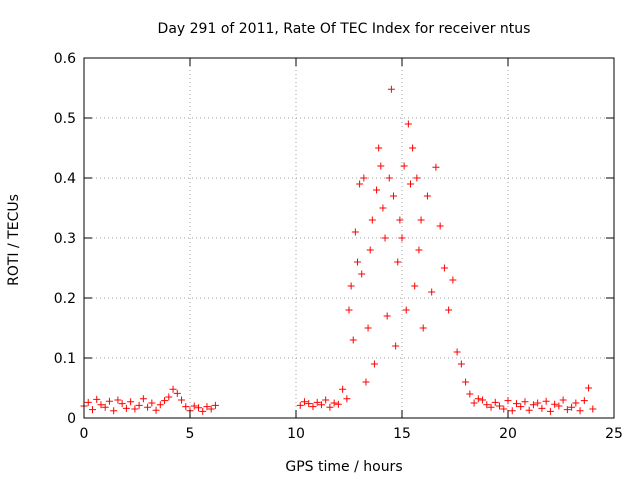  What do you see at coordinates (296, 434) in the screenshot?
I see `x-tick-label: 10` at bounding box center [296, 434].